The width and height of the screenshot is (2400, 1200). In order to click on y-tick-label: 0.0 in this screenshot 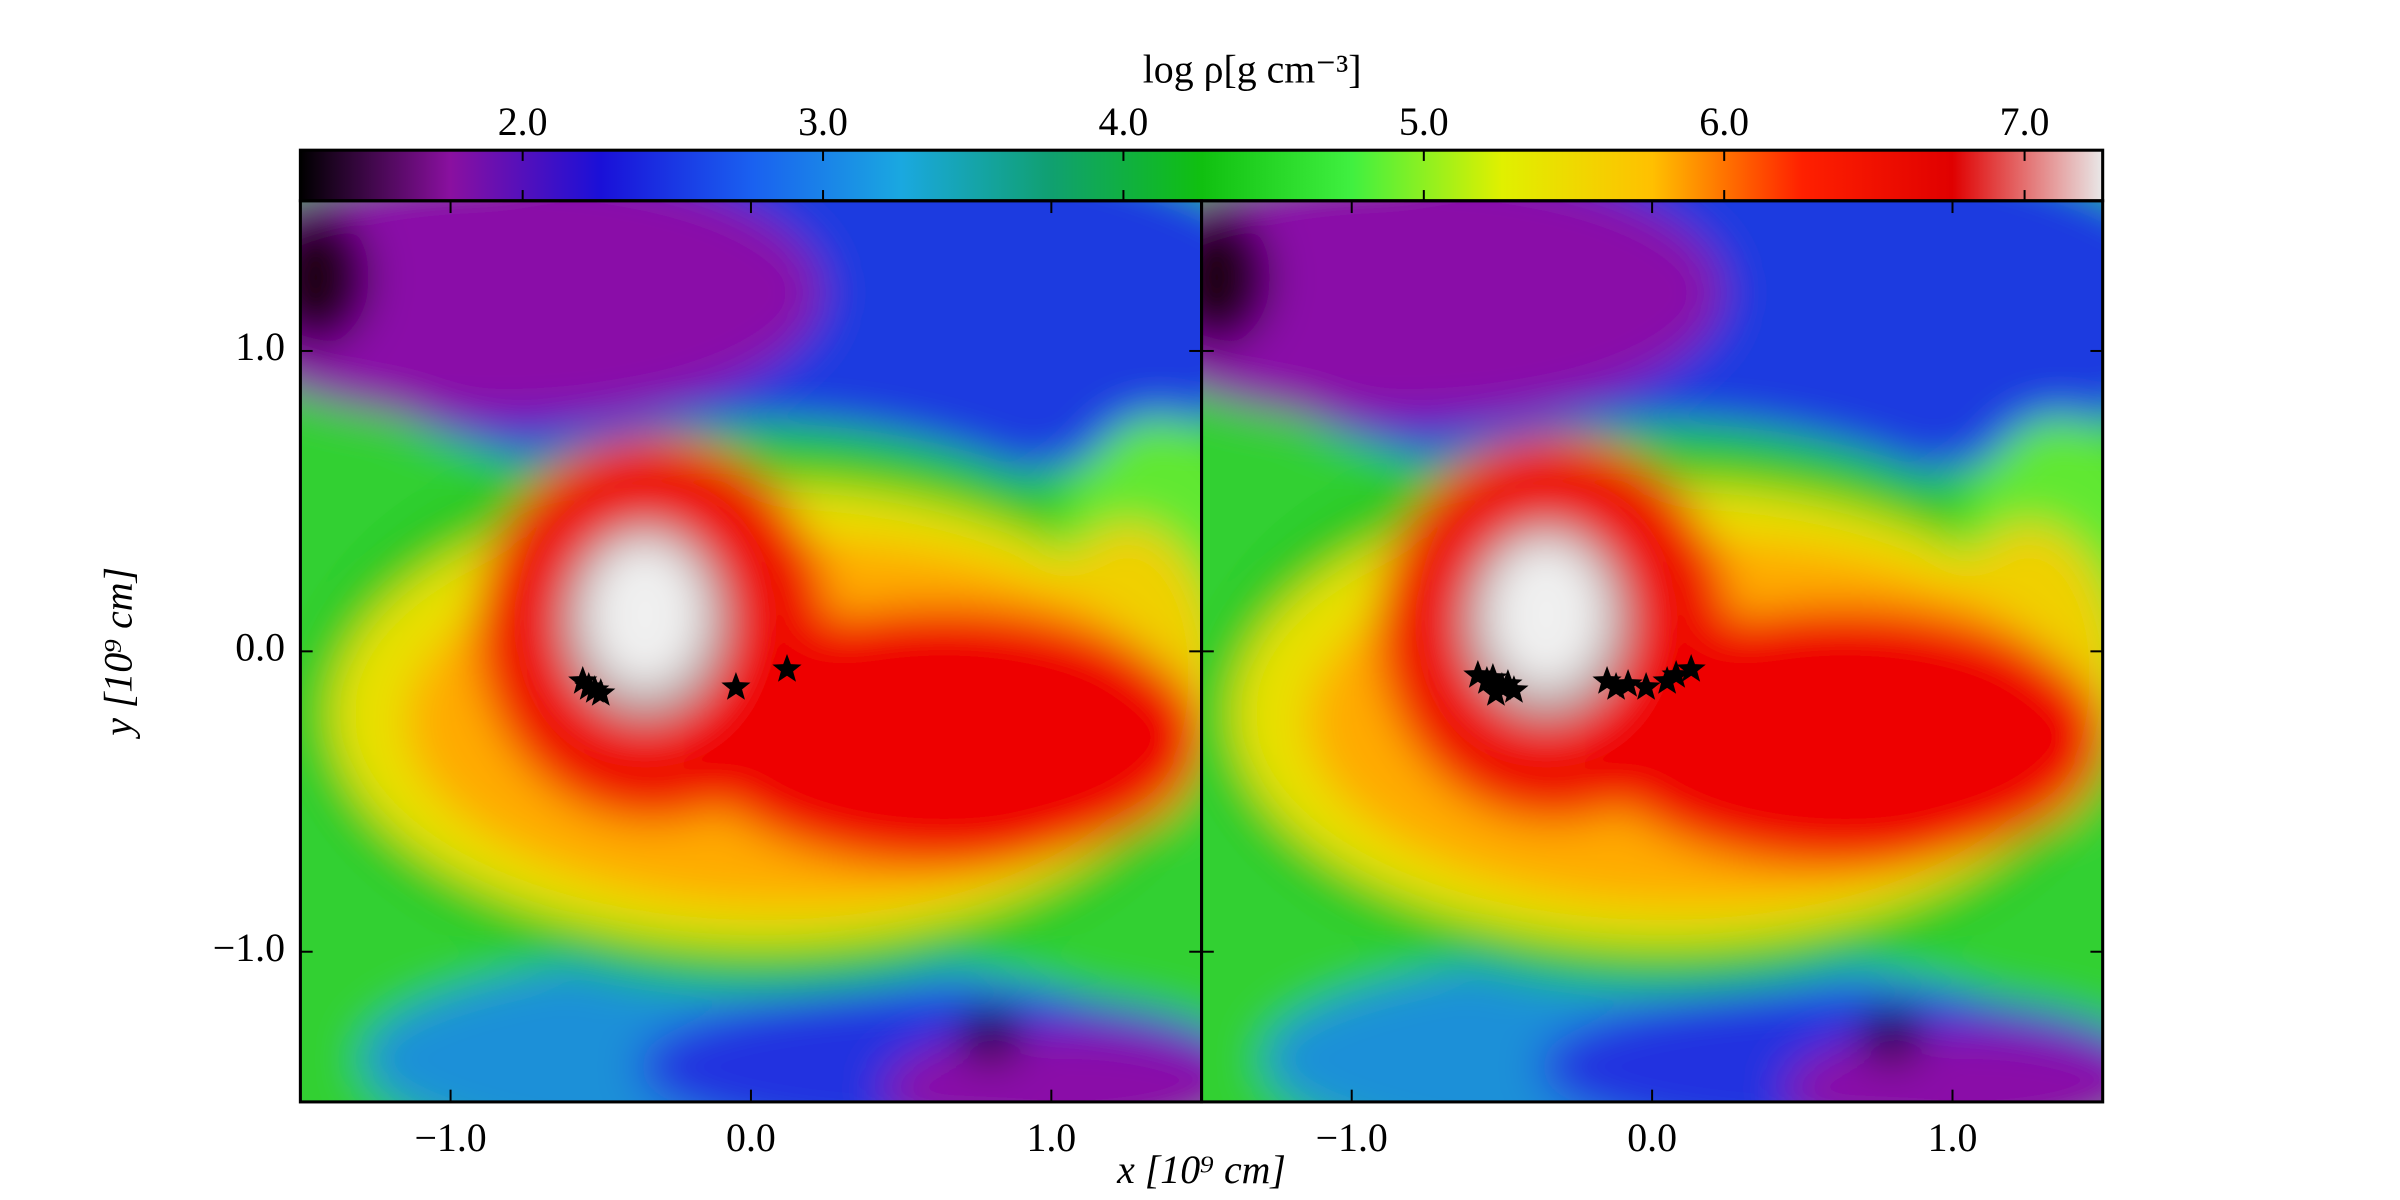, I will do `click(260, 646)`.